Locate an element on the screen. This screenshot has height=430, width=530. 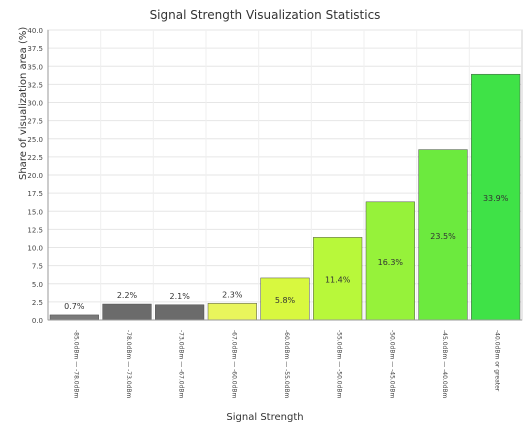
x-tick-label-3: -73.0dBm — -67.0dBm is located at coordinates (181, 364).